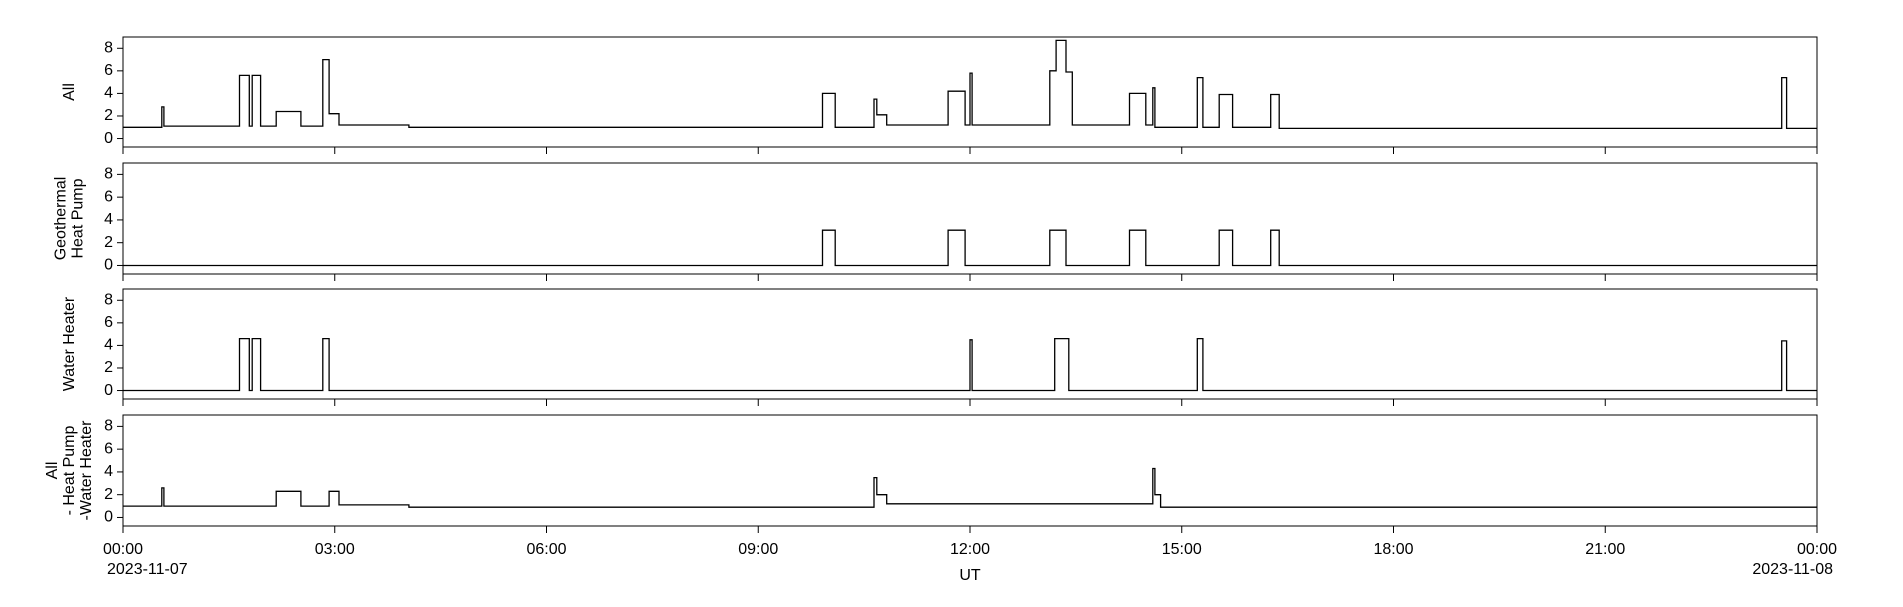 Image resolution: width=1903 pixels, height=607 pixels. What do you see at coordinates (78, 218) in the screenshot?
I see `y-axis-label: Heat Pump` at bounding box center [78, 218].